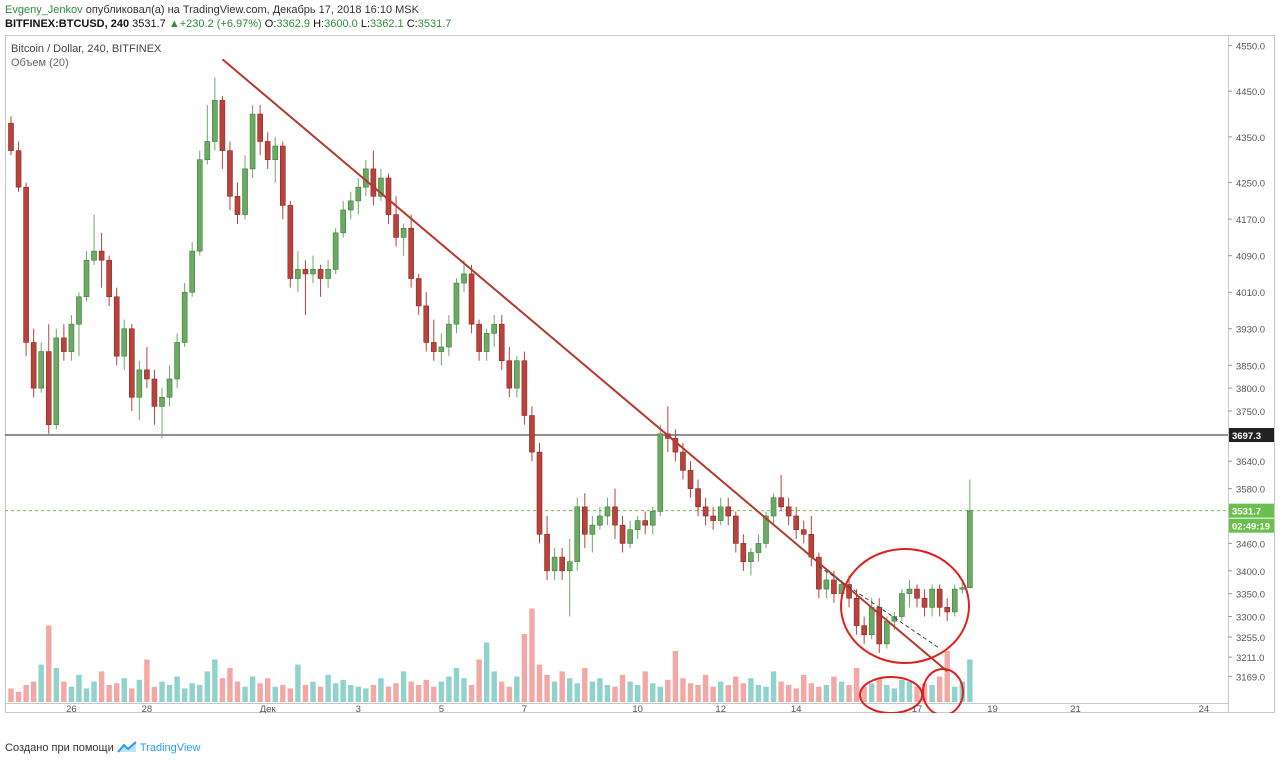  What do you see at coordinates (1250, 595) in the screenshot?
I see `y-tick-label: 3350.0` at bounding box center [1250, 595].